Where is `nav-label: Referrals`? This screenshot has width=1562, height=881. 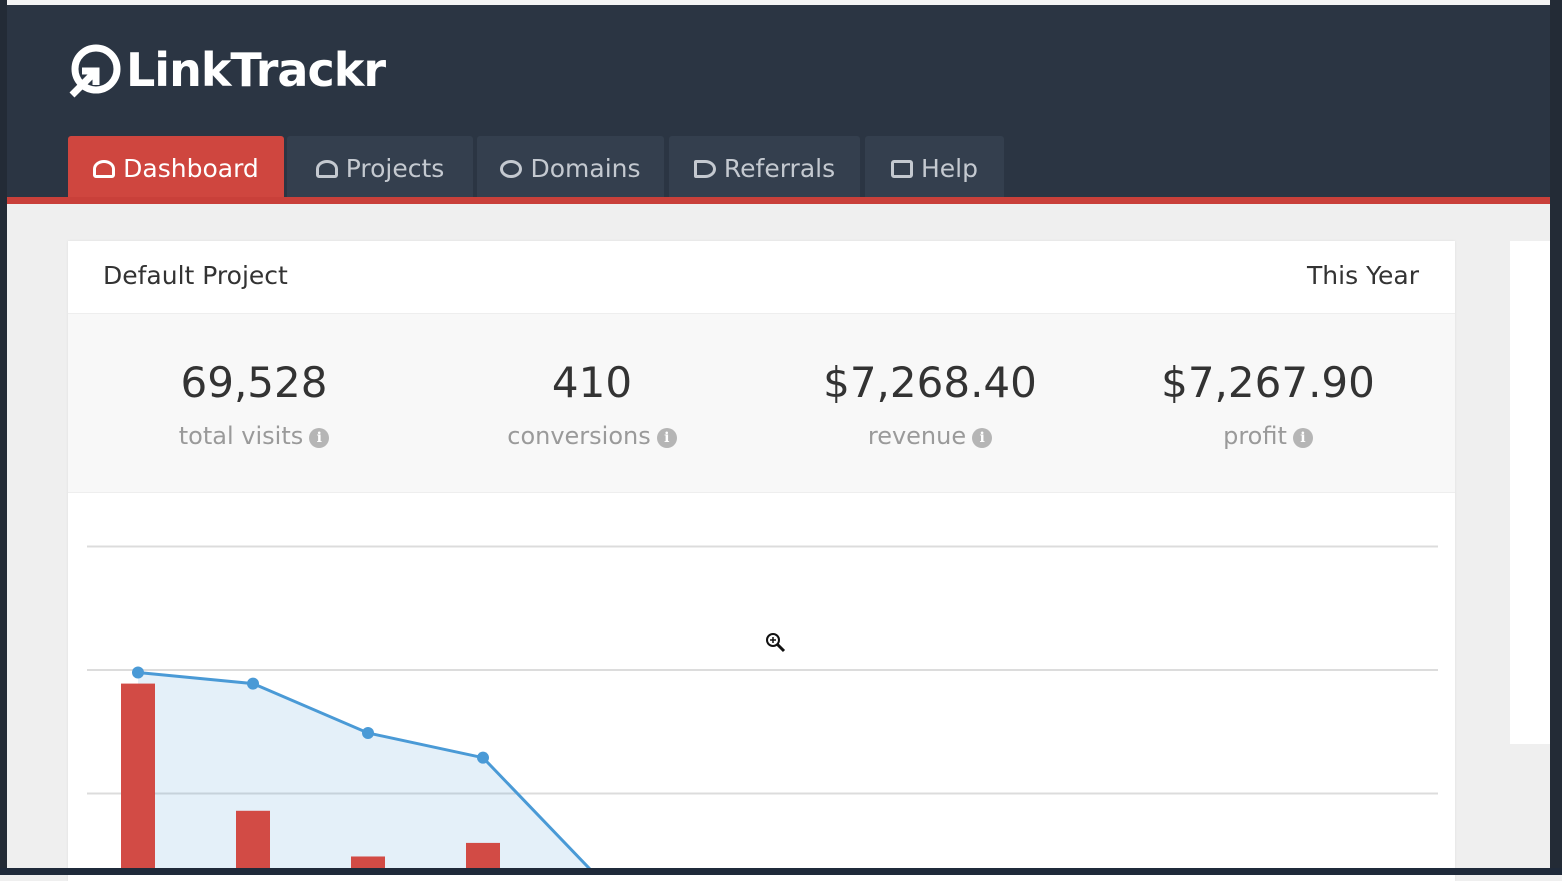
nav-label: Referrals is located at coordinates (779, 168).